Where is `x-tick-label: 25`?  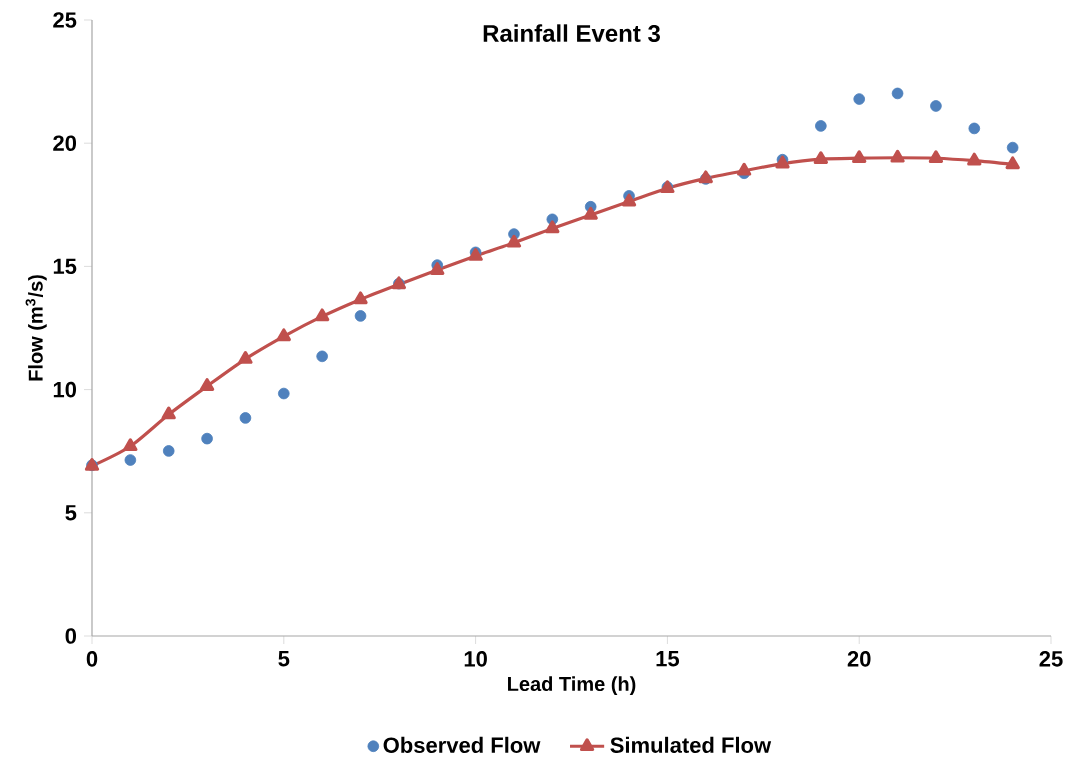 x-tick-label: 25 is located at coordinates (1051, 659).